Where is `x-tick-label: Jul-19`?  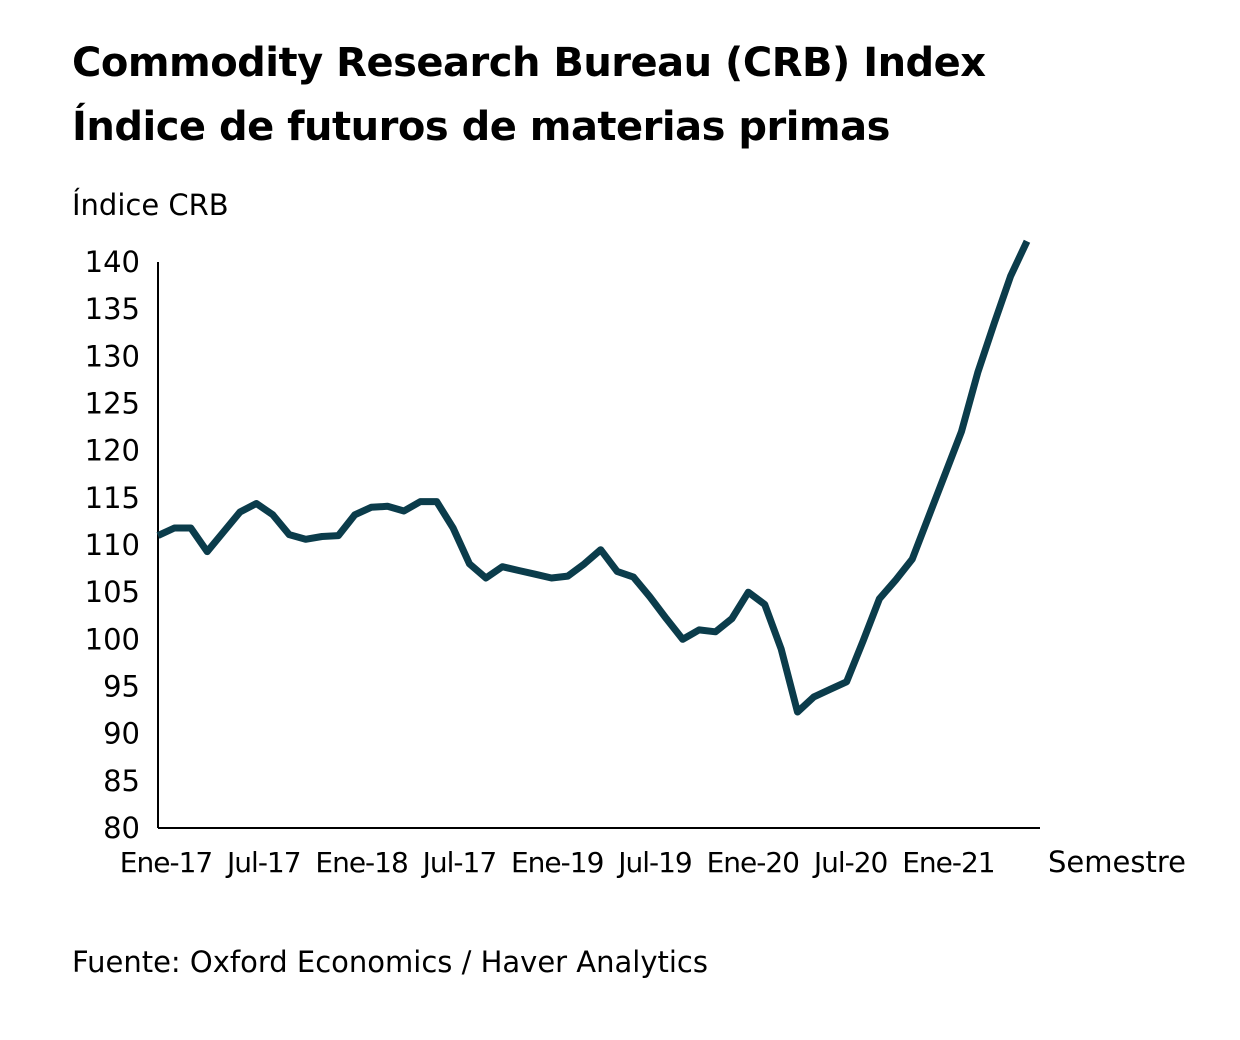 x-tick-label: Jul-19 is located at coordinates (654, 862).